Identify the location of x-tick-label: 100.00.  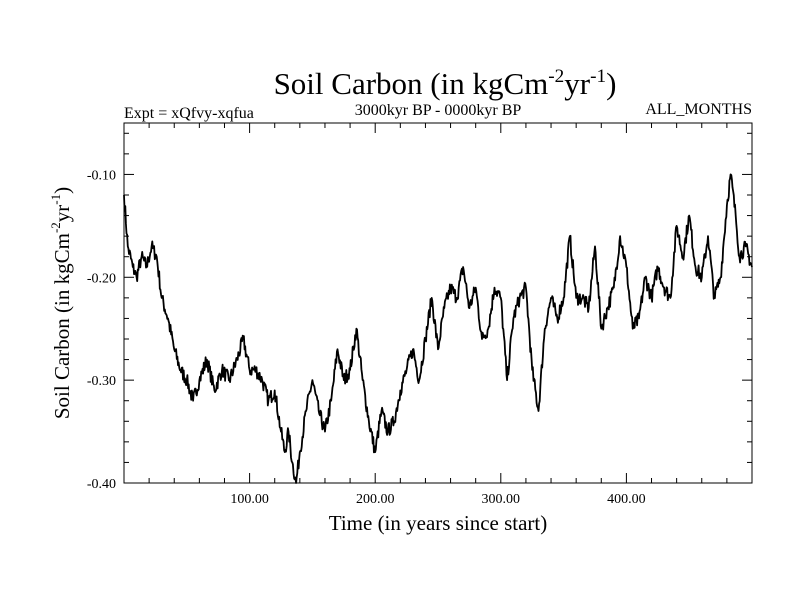
(249, 499).